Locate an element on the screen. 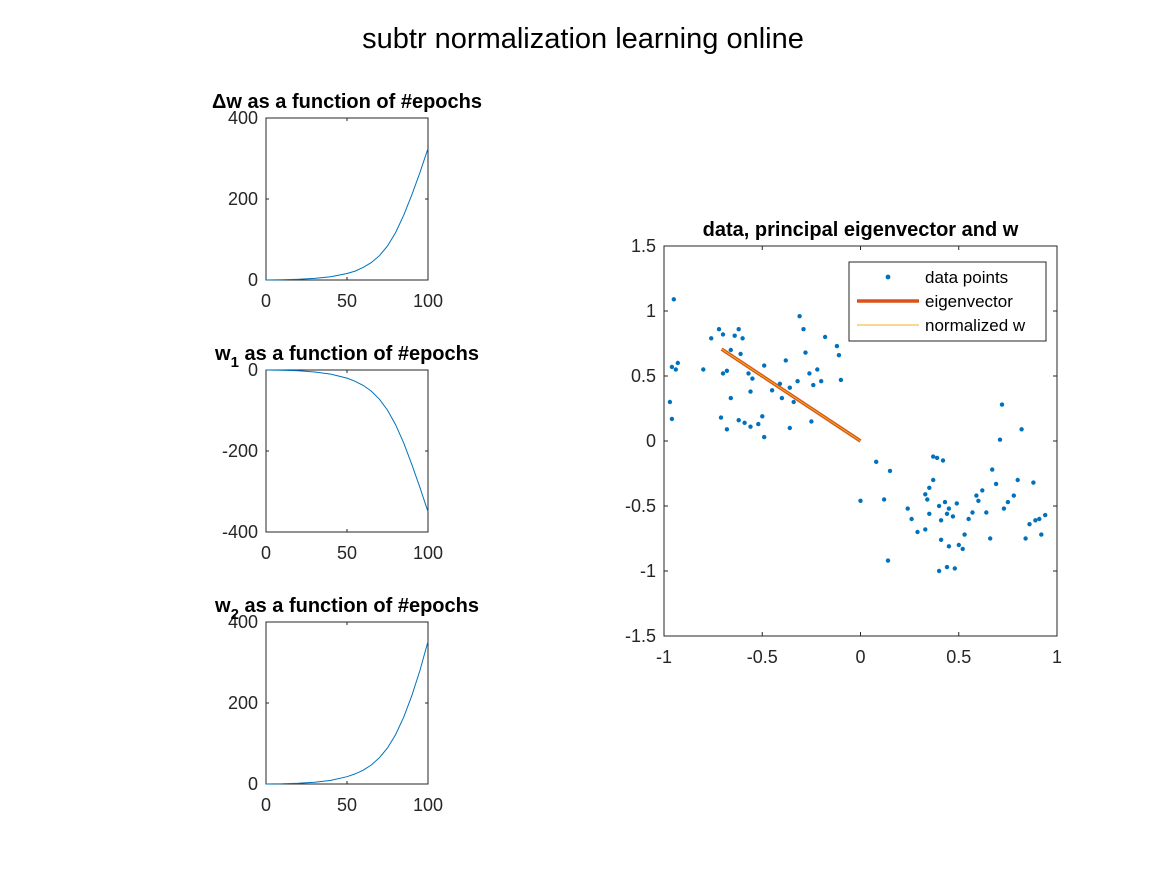 This screenshot has height=875, width=1167. normalized-w-line is located at coordinates (791, 395).